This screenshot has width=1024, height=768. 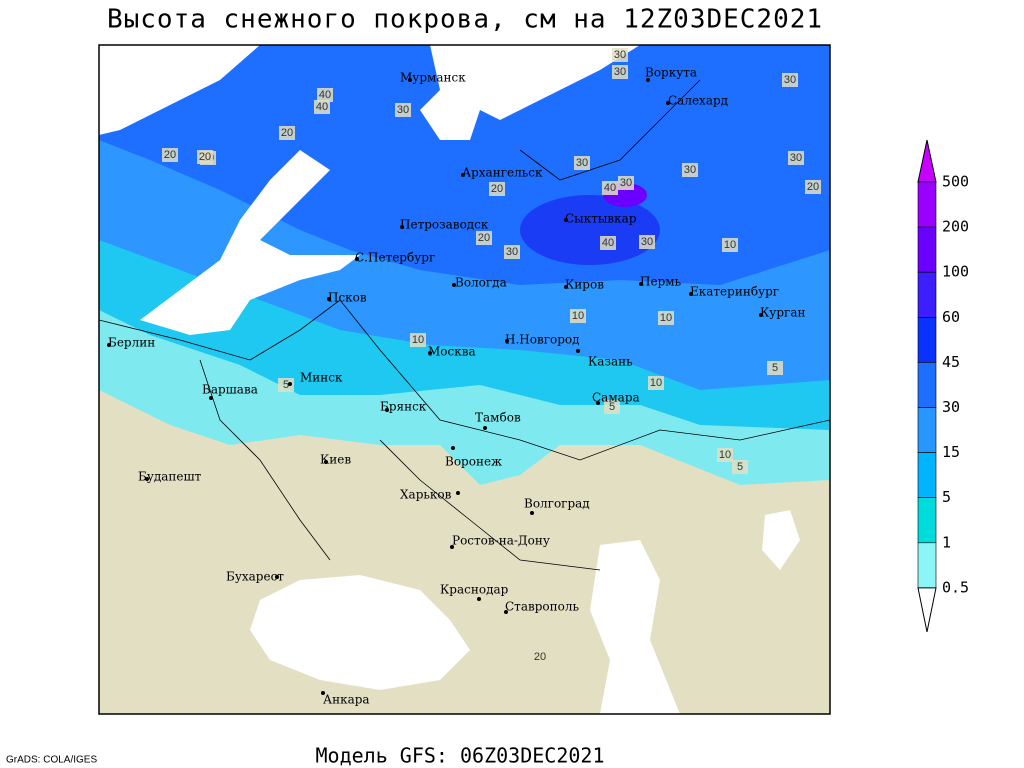 What do you see at coordinates (426, 495) in the screenshot?
I see `city-label: Харьков` at bounding box center [426, 495].